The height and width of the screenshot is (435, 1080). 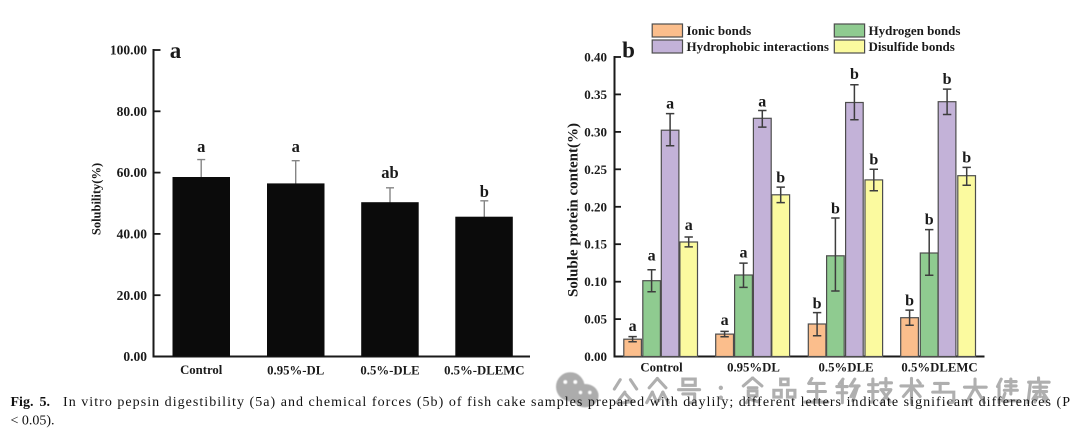 I want to click on svg-text: 80.00, so click(x=132, y=111).